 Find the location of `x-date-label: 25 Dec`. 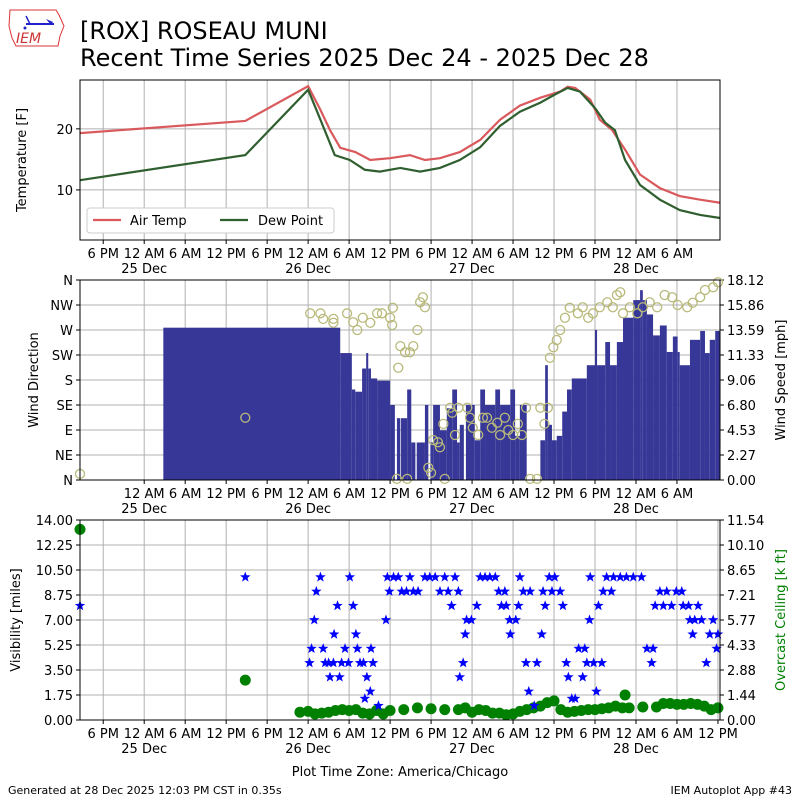

x-date-label: 25 Dec is located at coordinates (144, 509).